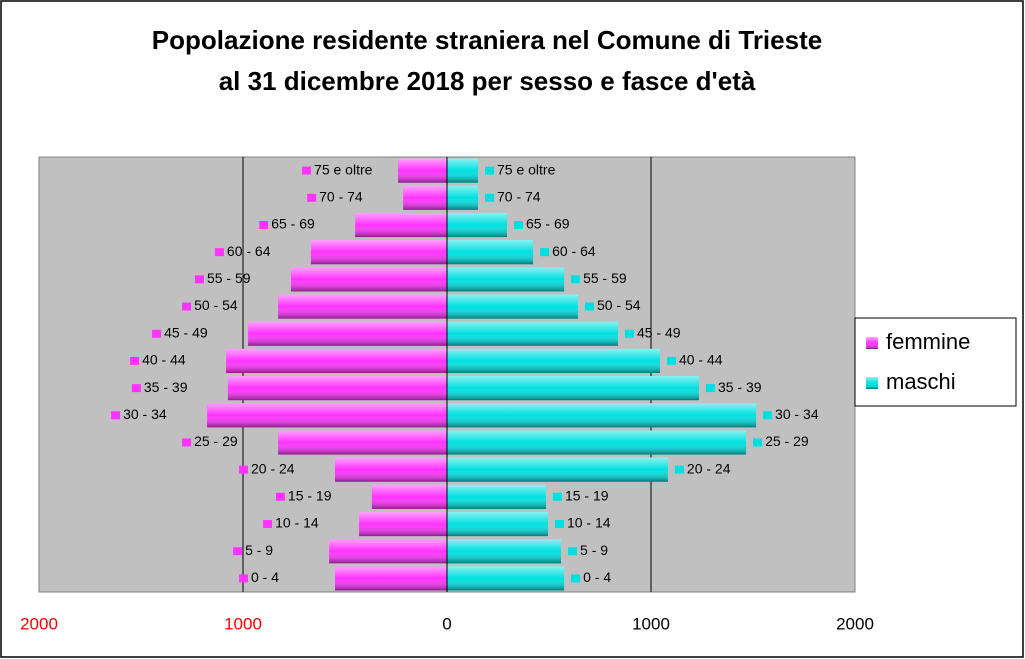  Describe the element at coordinates (928, 341) in the screenshot. I see `legend-label: femmine` at that location.